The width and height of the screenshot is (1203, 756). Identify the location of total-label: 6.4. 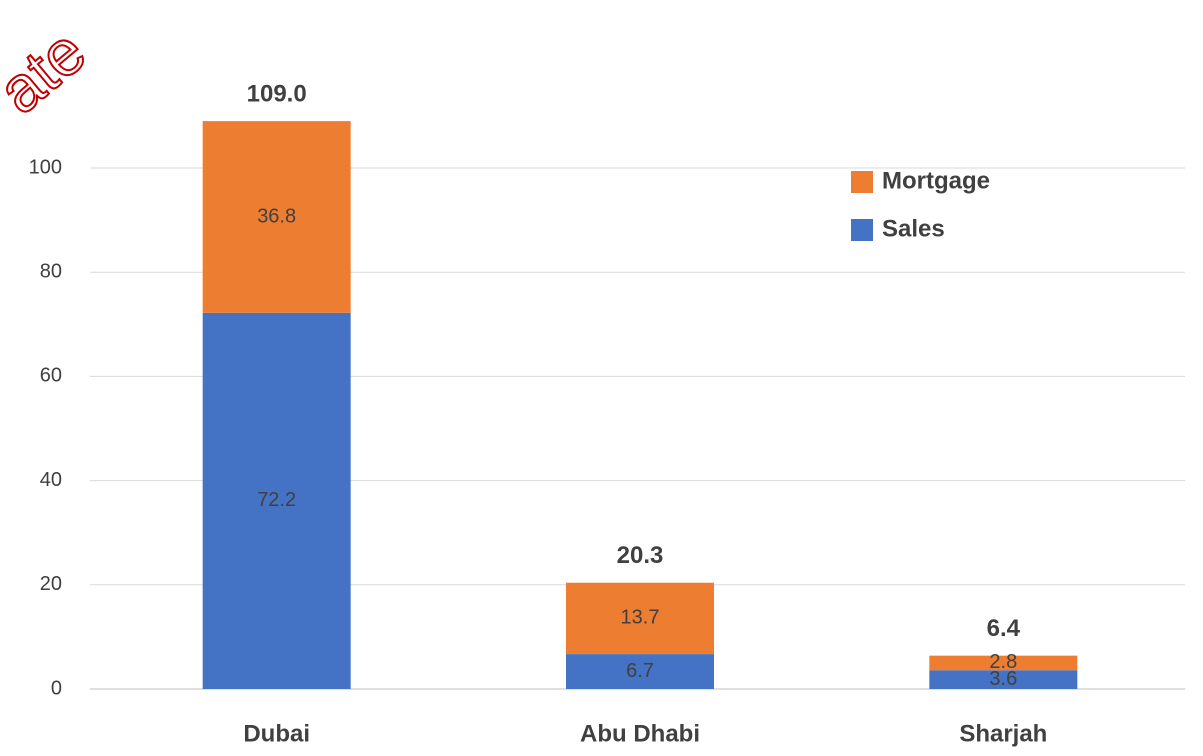
(1004, 628).